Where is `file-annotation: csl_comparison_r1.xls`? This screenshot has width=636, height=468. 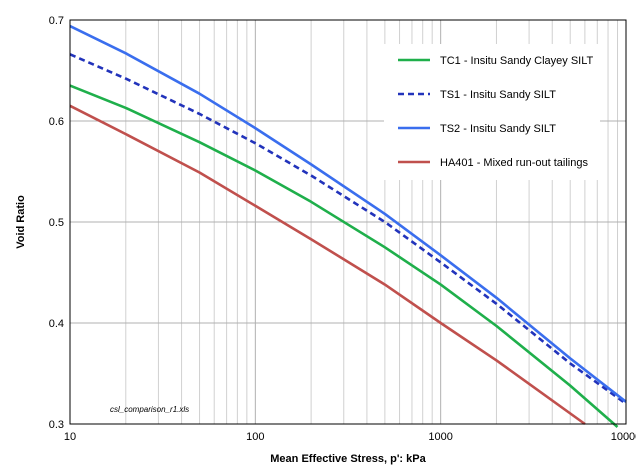
file-annotation: csl_comparison_r1.xls is located at coordinates (149, 409).